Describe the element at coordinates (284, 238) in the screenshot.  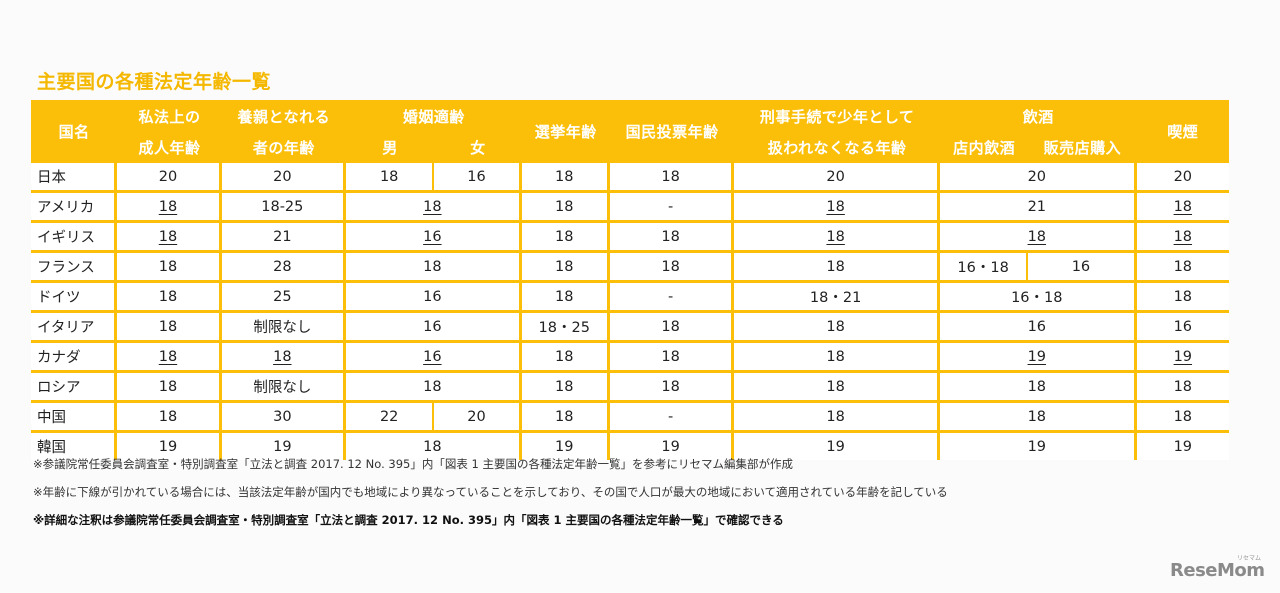
I see `adoption-age-cell: 21` at that location.